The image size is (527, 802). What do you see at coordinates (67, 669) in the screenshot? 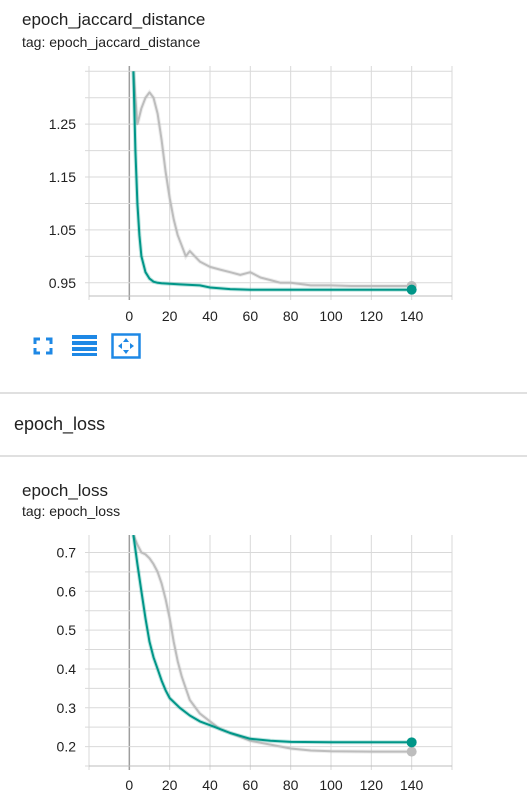
I see `y-tick-label: 0.4` at bounding box center [67, 669].